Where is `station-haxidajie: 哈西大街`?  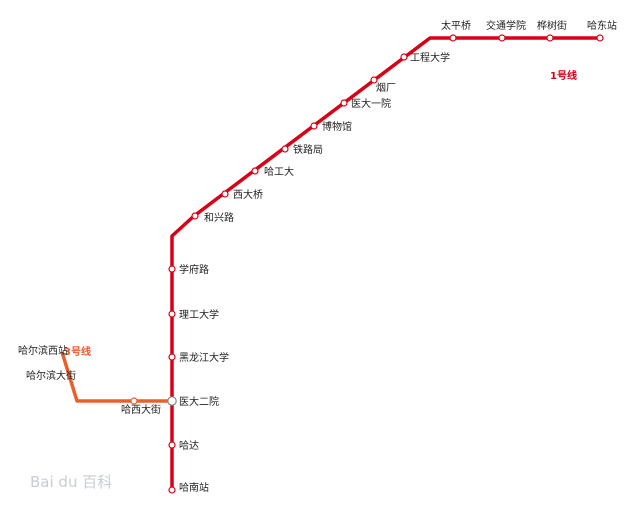
station-haxidajie: 哈西大街 is located at coordinates (141, 406).